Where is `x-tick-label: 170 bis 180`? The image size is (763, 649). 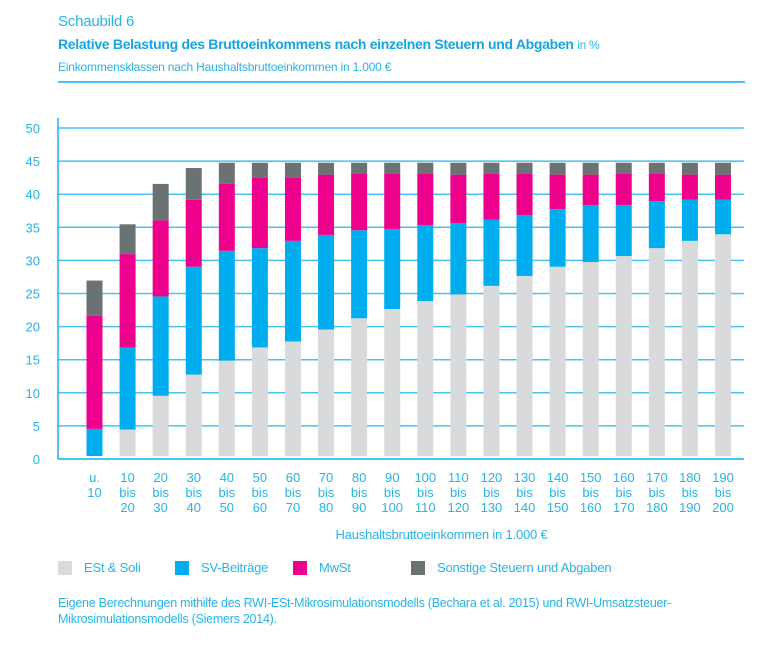 x-tick-label: 170 bis 180 is located at coordinates (657, 492).